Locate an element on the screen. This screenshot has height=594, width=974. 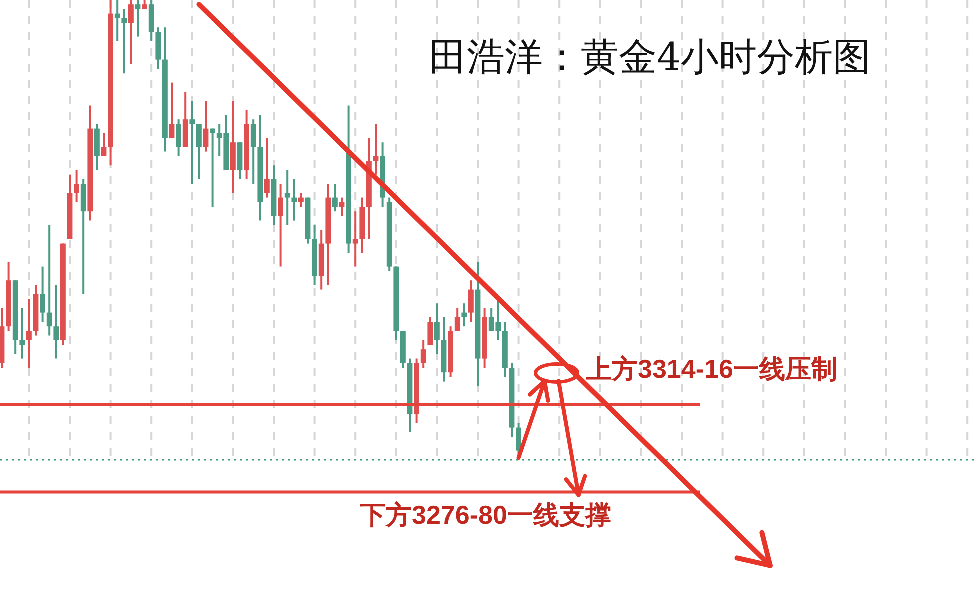
annotation: 下方3276-80一线支撑 is located at coordinates (486, 515).